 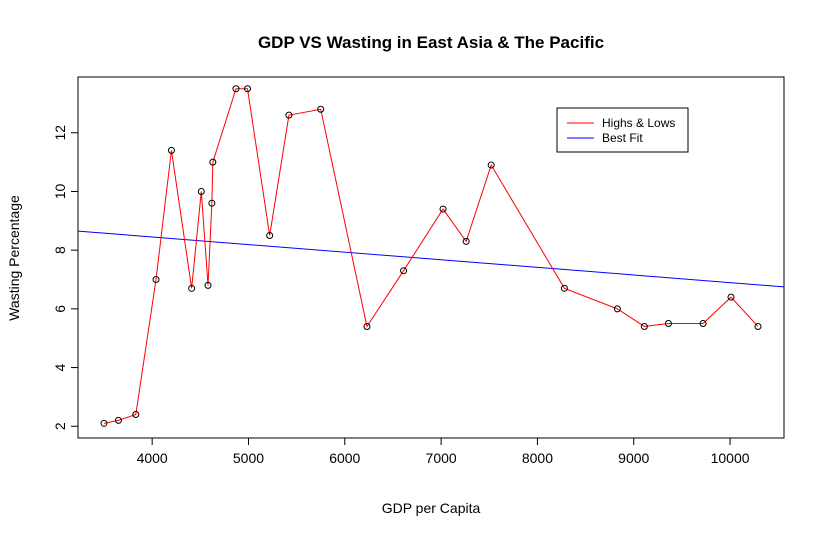 I want to click on legend: Highs & Lows Best Fit, so click(x=622, y=130).